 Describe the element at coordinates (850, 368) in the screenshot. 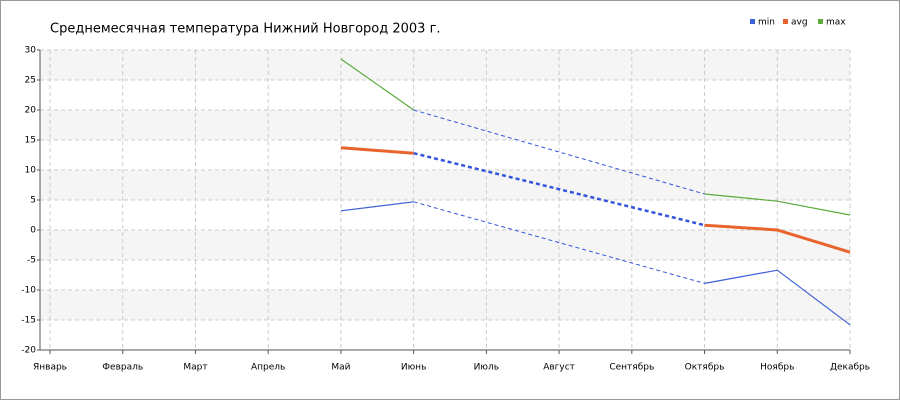

I see `x-tick-label: Декабрь` at that location.